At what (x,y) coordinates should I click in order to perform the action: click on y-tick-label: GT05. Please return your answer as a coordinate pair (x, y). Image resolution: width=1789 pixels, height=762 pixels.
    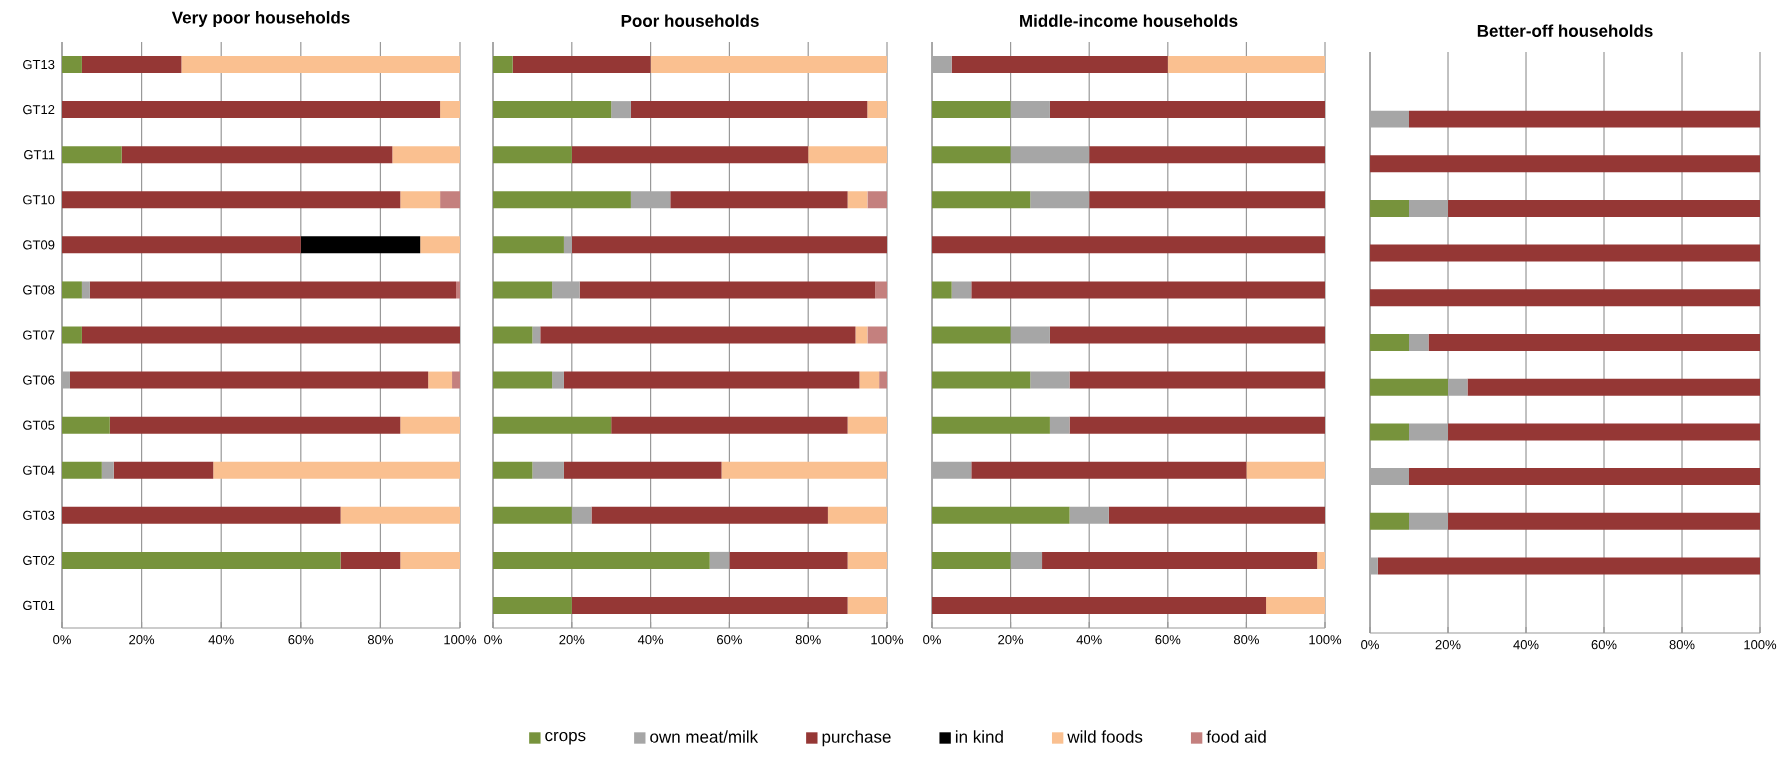
    Looking at the image, I should click on (39, 425).